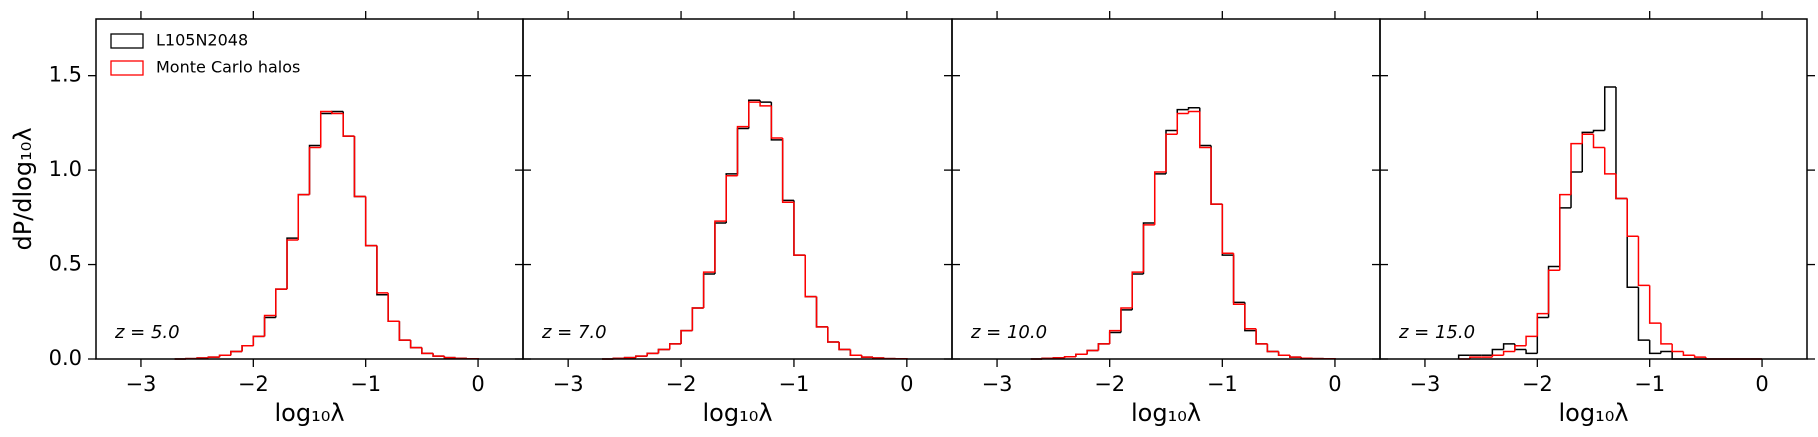  Describe the element at coordinates (1008, 332) in the screenshot. I see `annotation: z = 10.0` at that location.